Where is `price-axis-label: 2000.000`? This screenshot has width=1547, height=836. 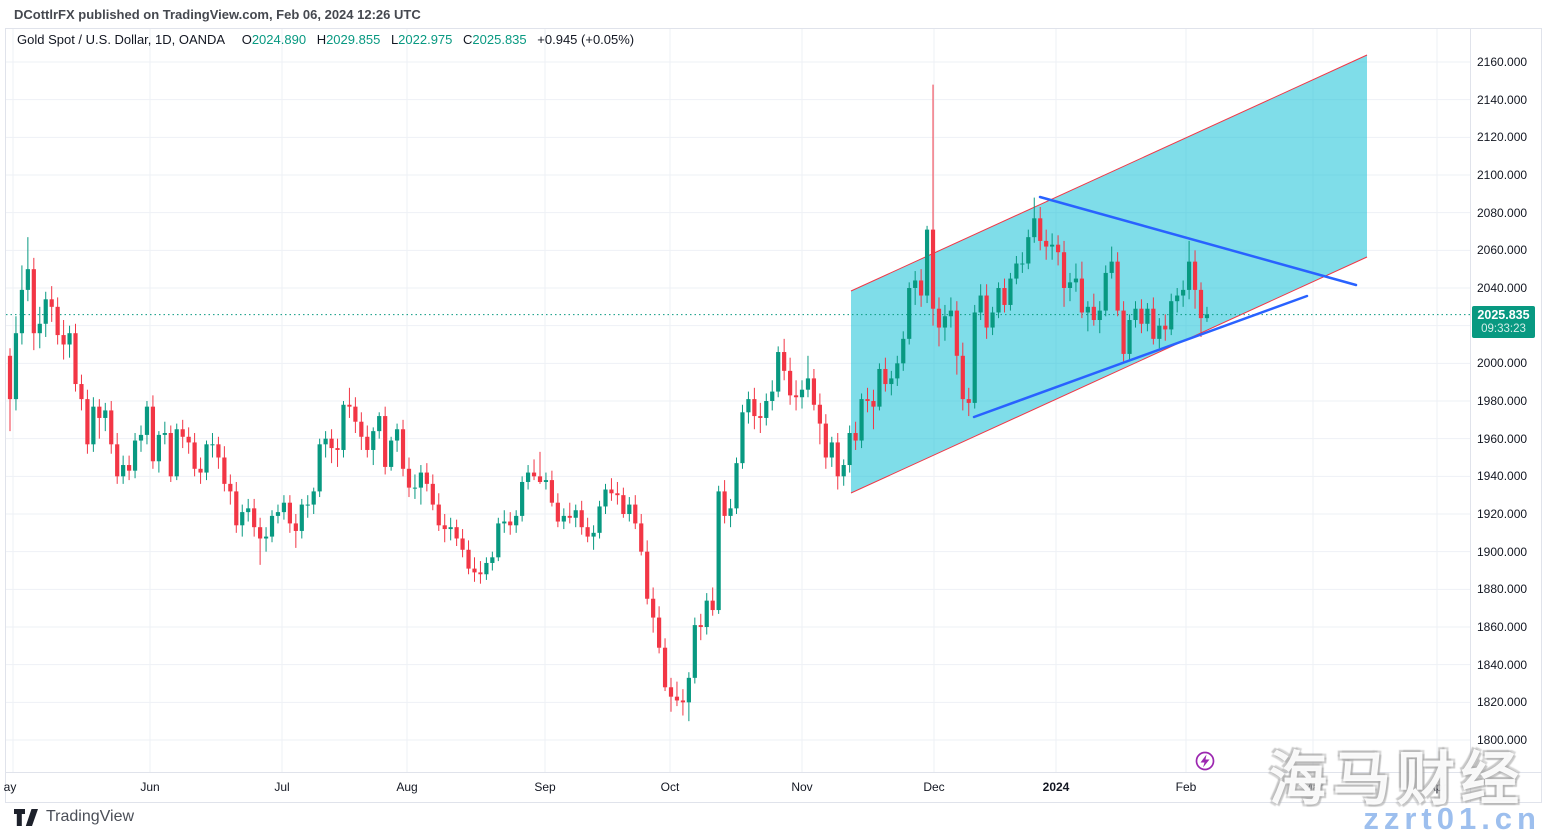 price-axis-label: 2000.000 is located at coordinates (1502, 363).